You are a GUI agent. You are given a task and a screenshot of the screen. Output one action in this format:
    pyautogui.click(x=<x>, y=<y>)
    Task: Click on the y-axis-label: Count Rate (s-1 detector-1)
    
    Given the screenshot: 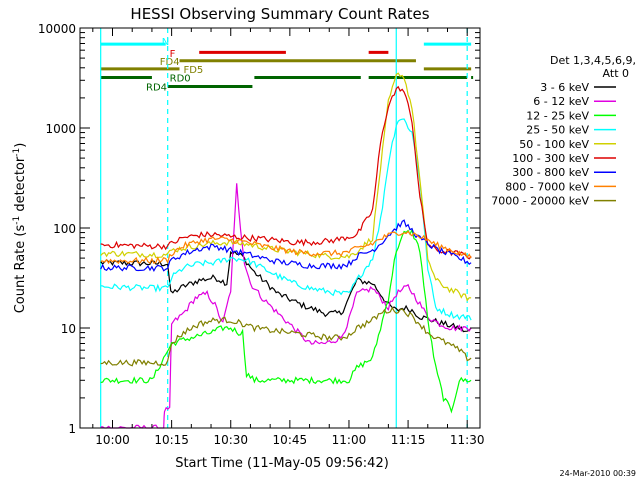 What is the action you would take?
    pyautogui.click(x=20, y=228)
    